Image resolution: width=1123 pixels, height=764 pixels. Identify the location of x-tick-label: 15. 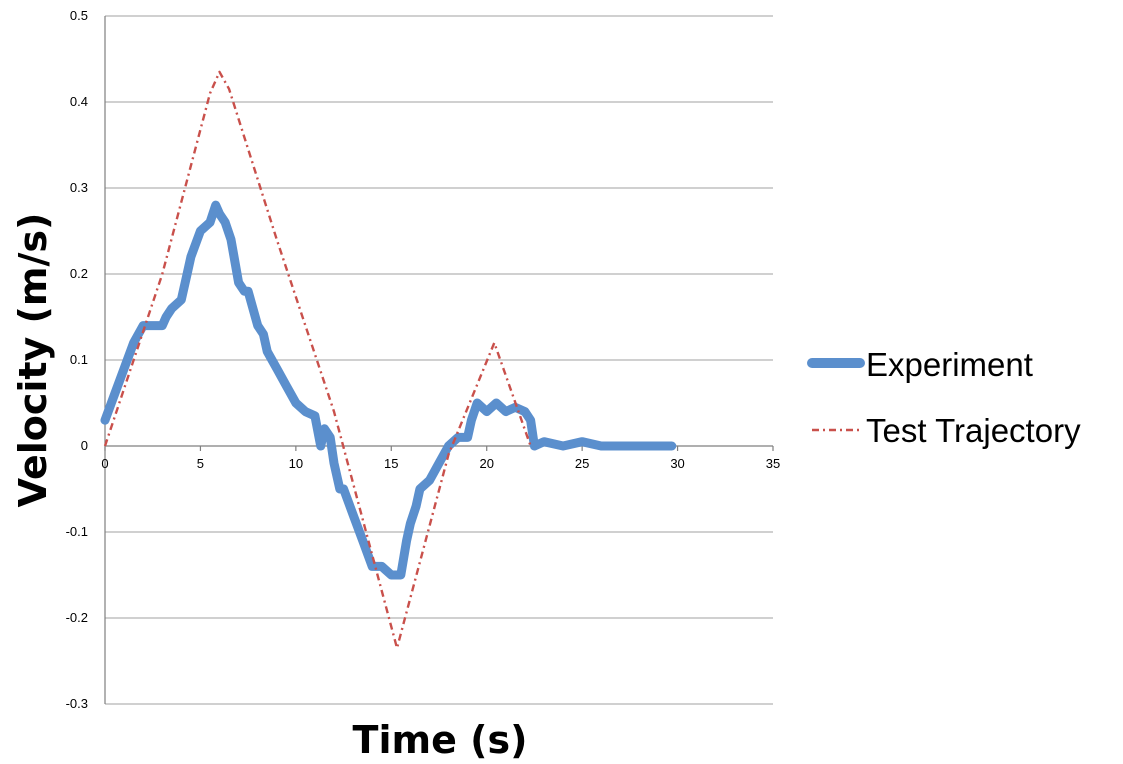
(391, 463).